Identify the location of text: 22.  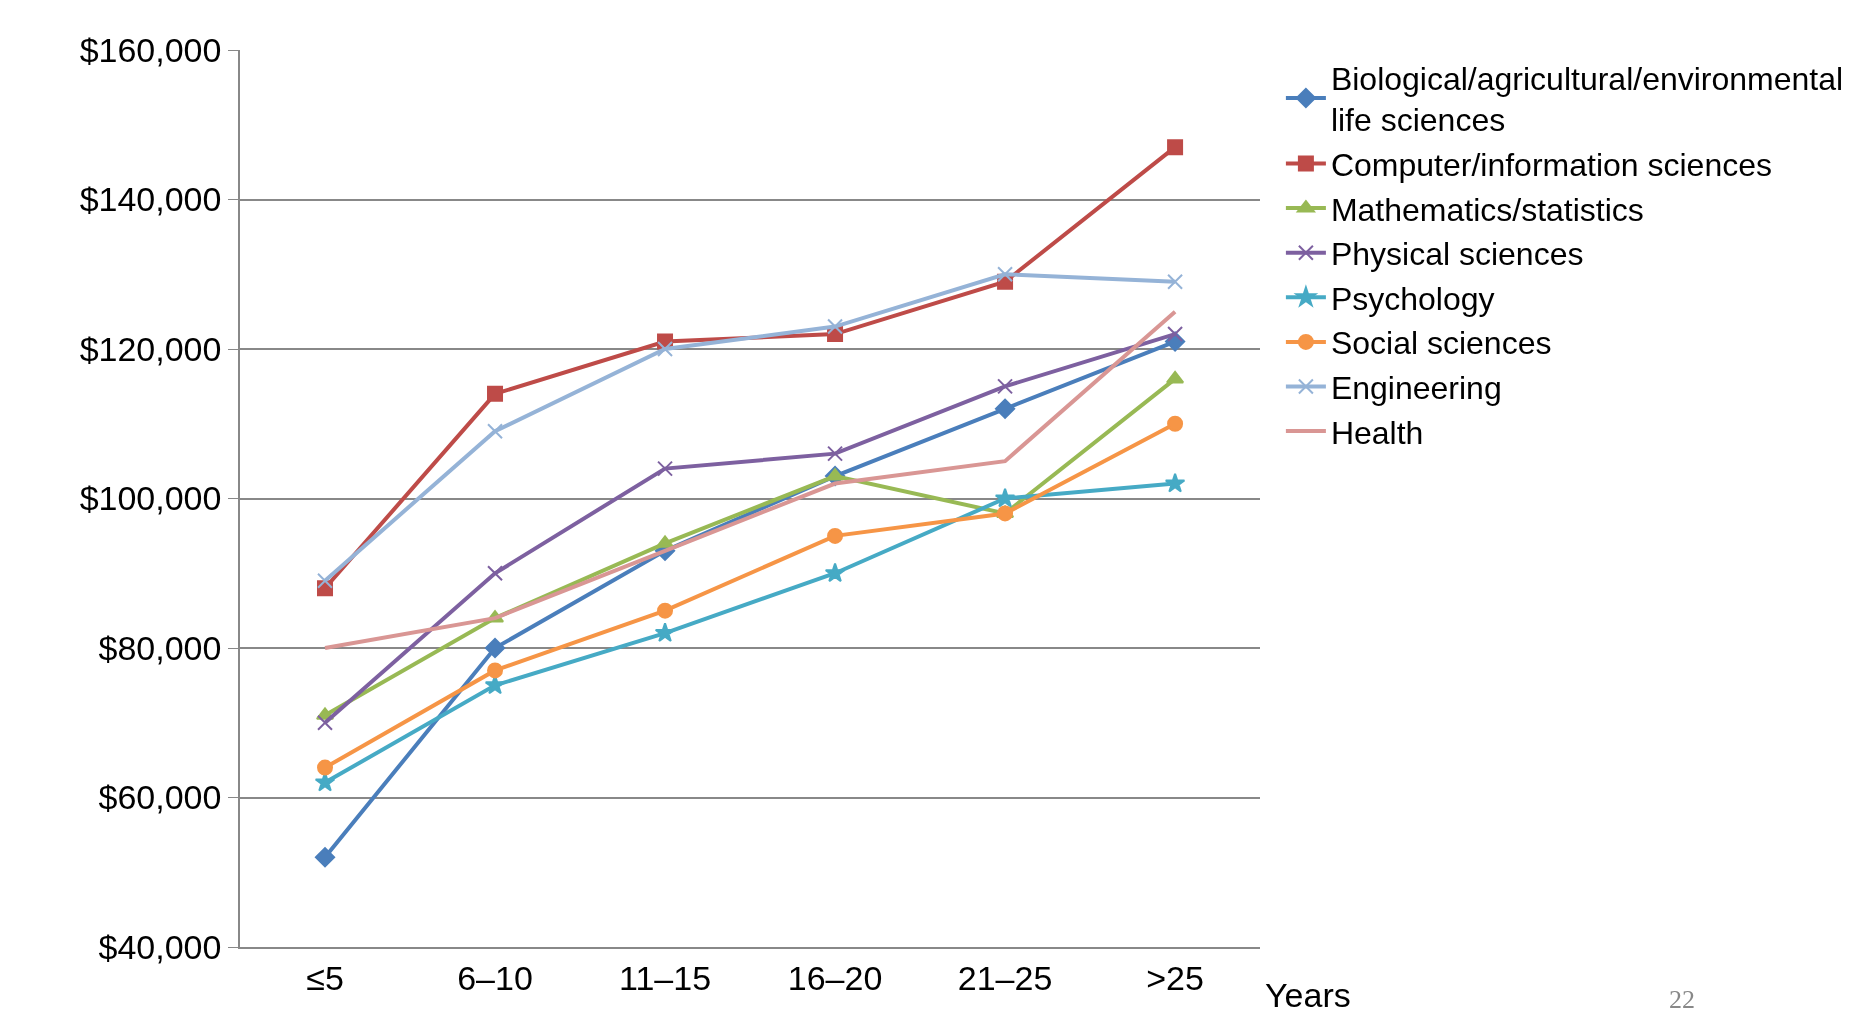
(1682, 999).